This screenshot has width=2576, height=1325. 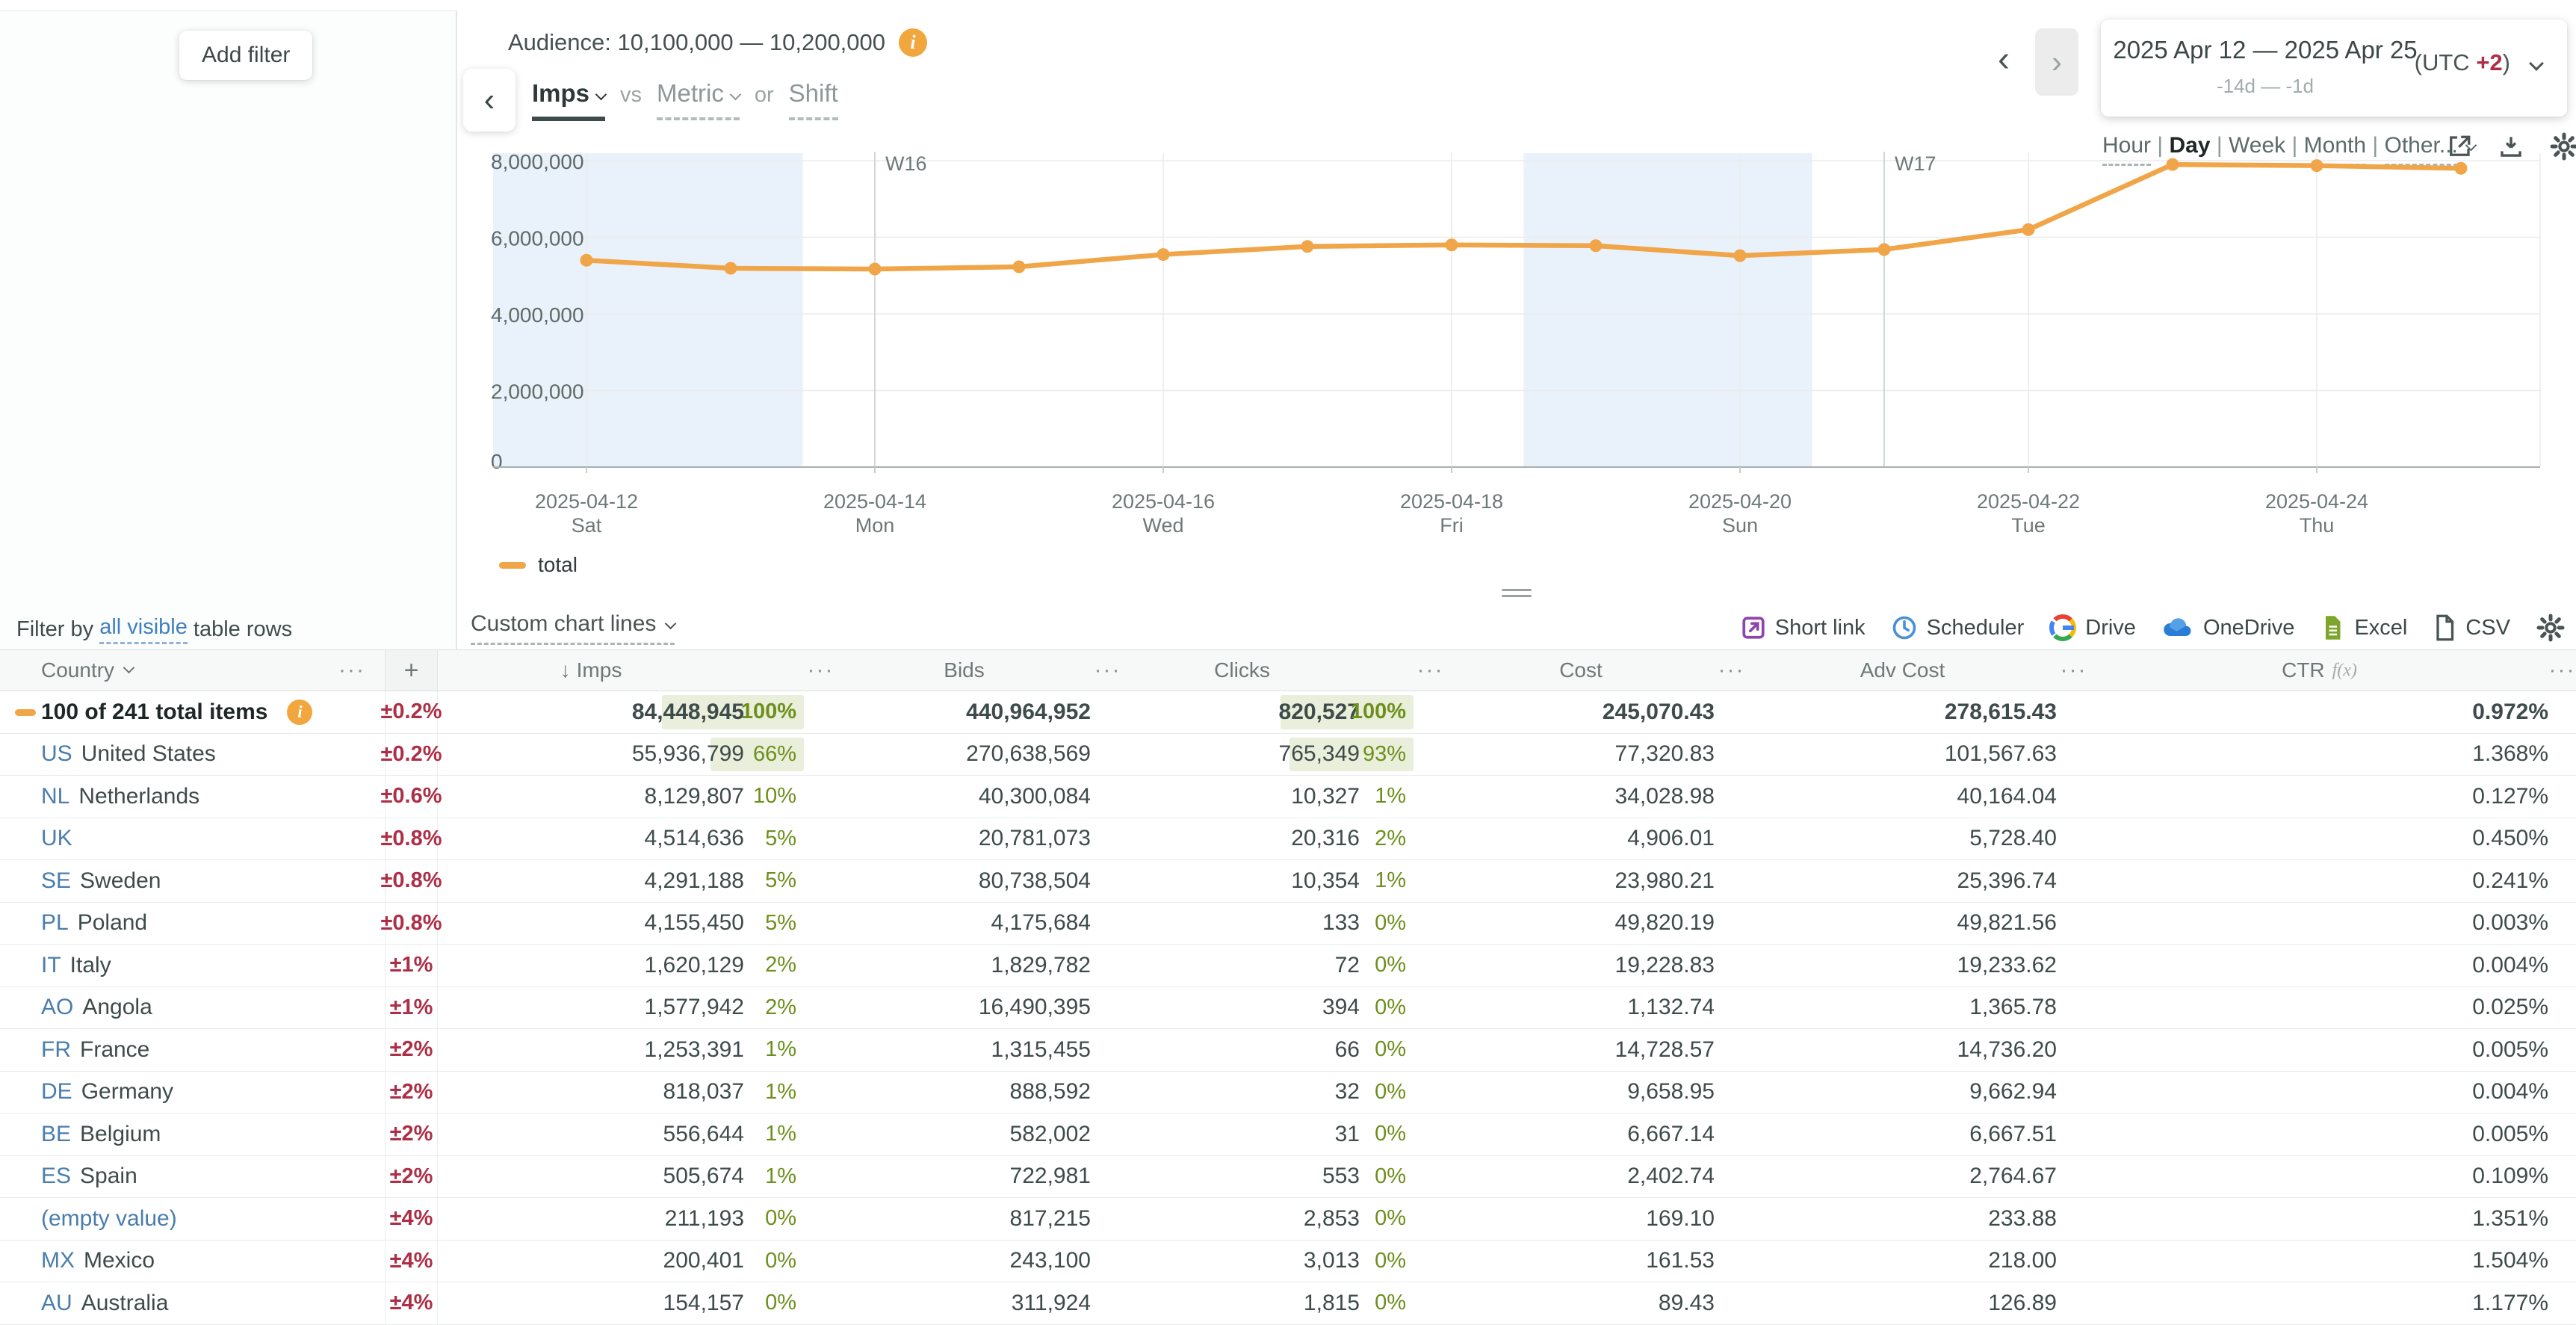 What do you see at coordinates (1163, 502) in the screenshot?
I see `svg-text: 2025-04-16` at bounding box center [1163, 502].